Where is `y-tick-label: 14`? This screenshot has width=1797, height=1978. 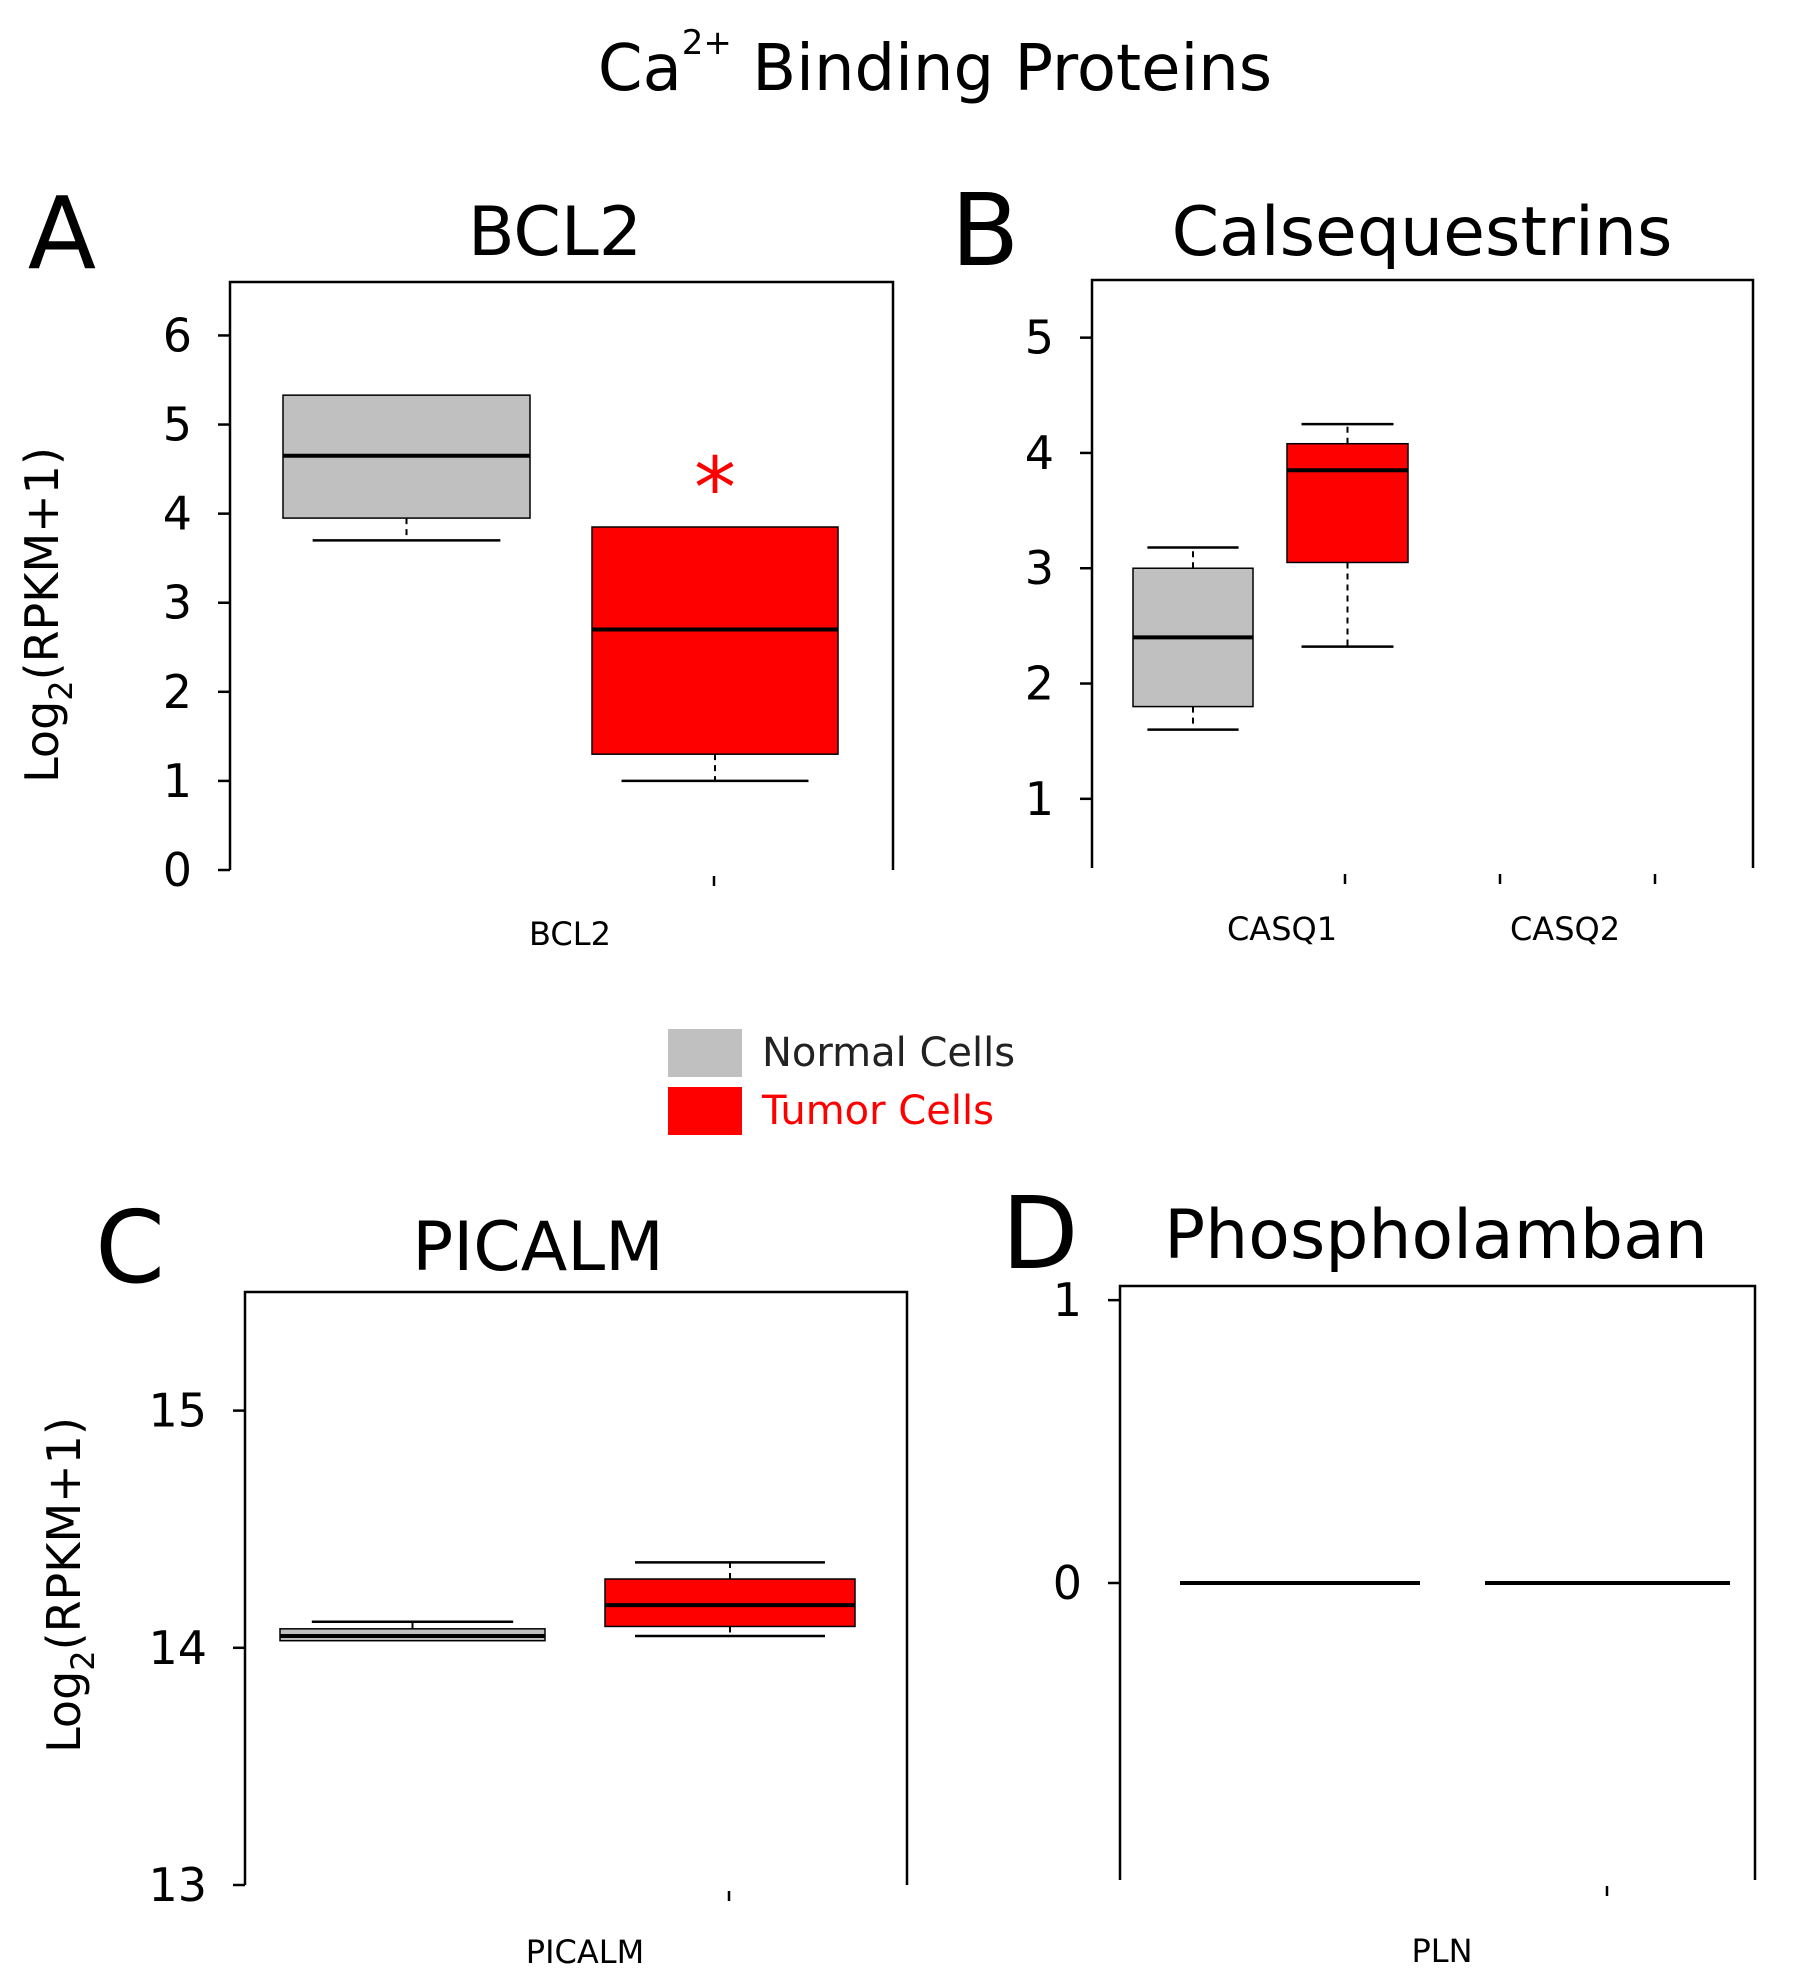
y-tick-label: 14 is located at coordinates (177, 1648).